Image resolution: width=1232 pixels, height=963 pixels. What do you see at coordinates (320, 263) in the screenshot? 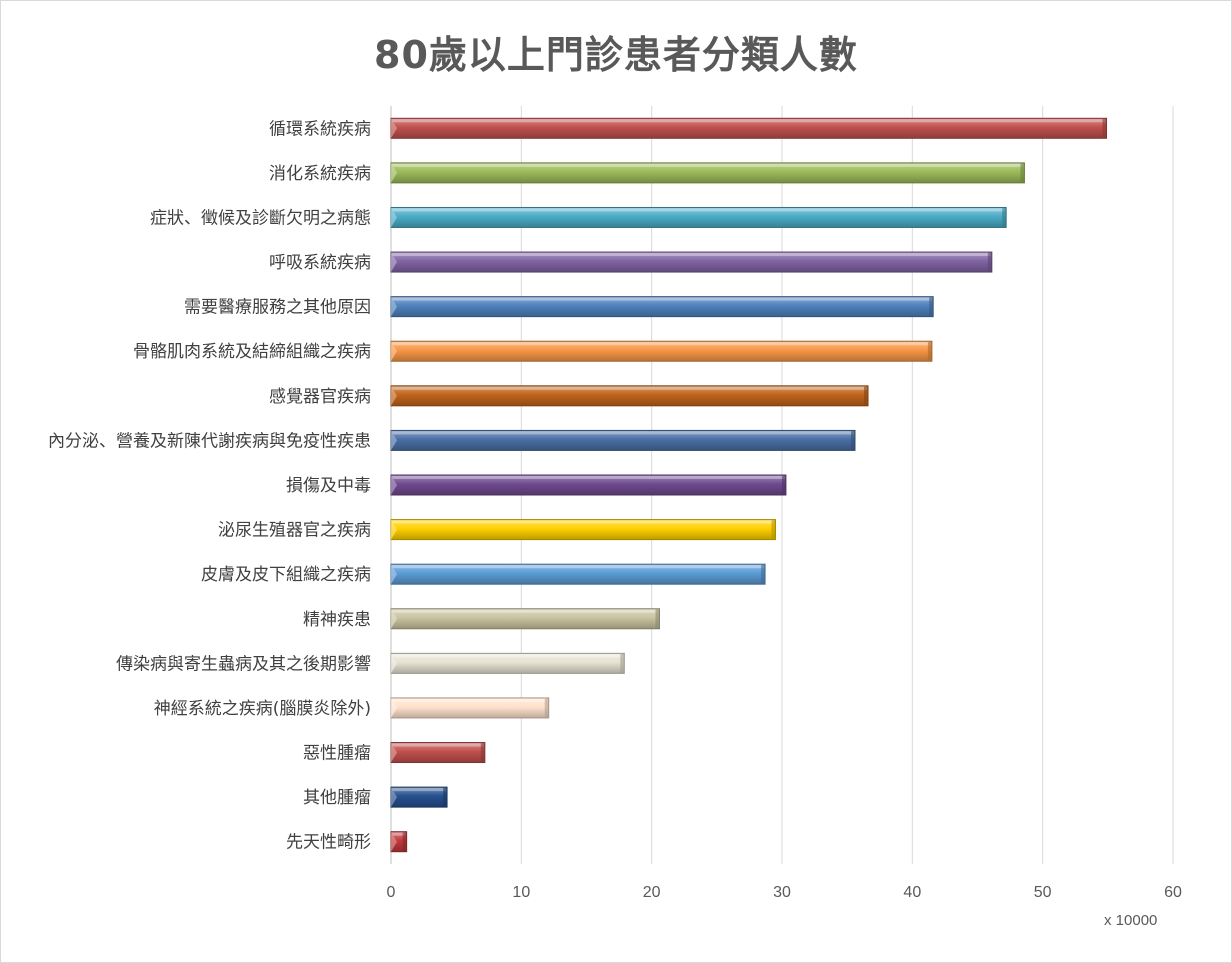
I see `category-label: 呼吸系統疾病` at bounding box center [320, 263].